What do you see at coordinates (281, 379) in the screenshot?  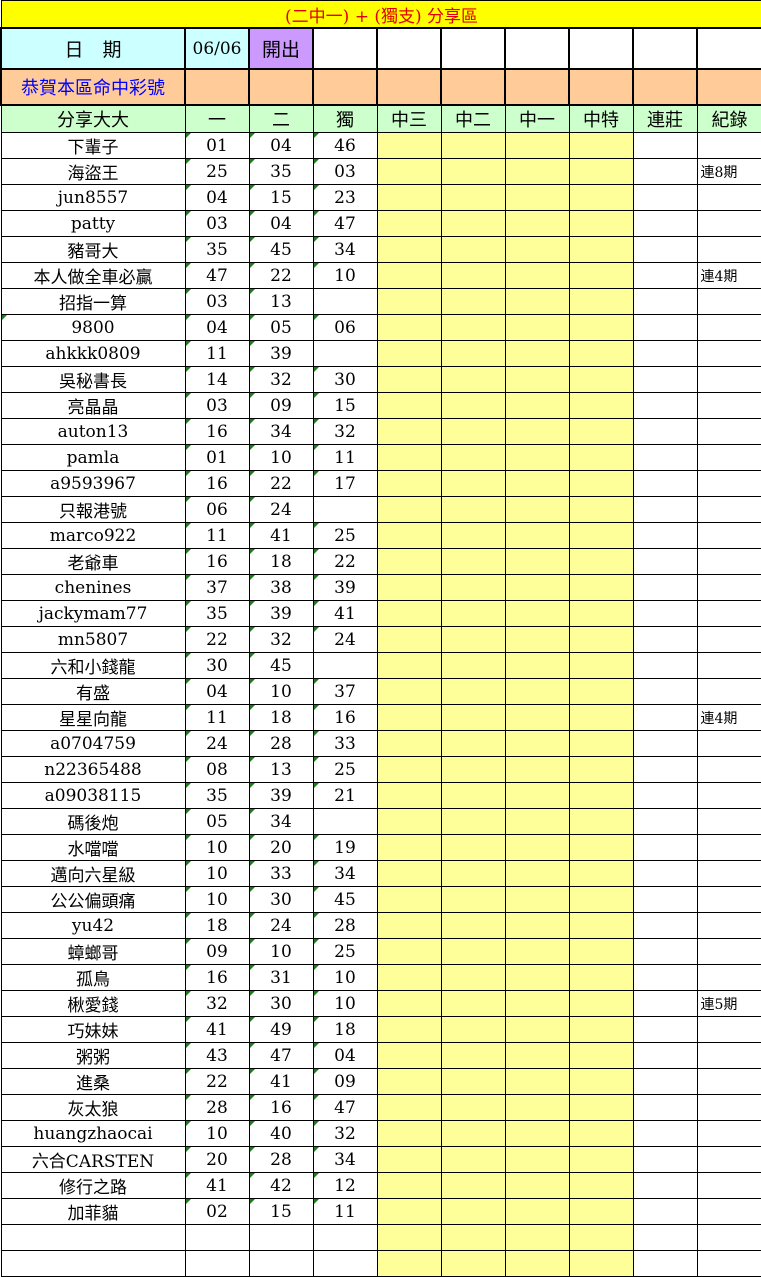 I see `number-second: 32` at bounding box center [281, 379].